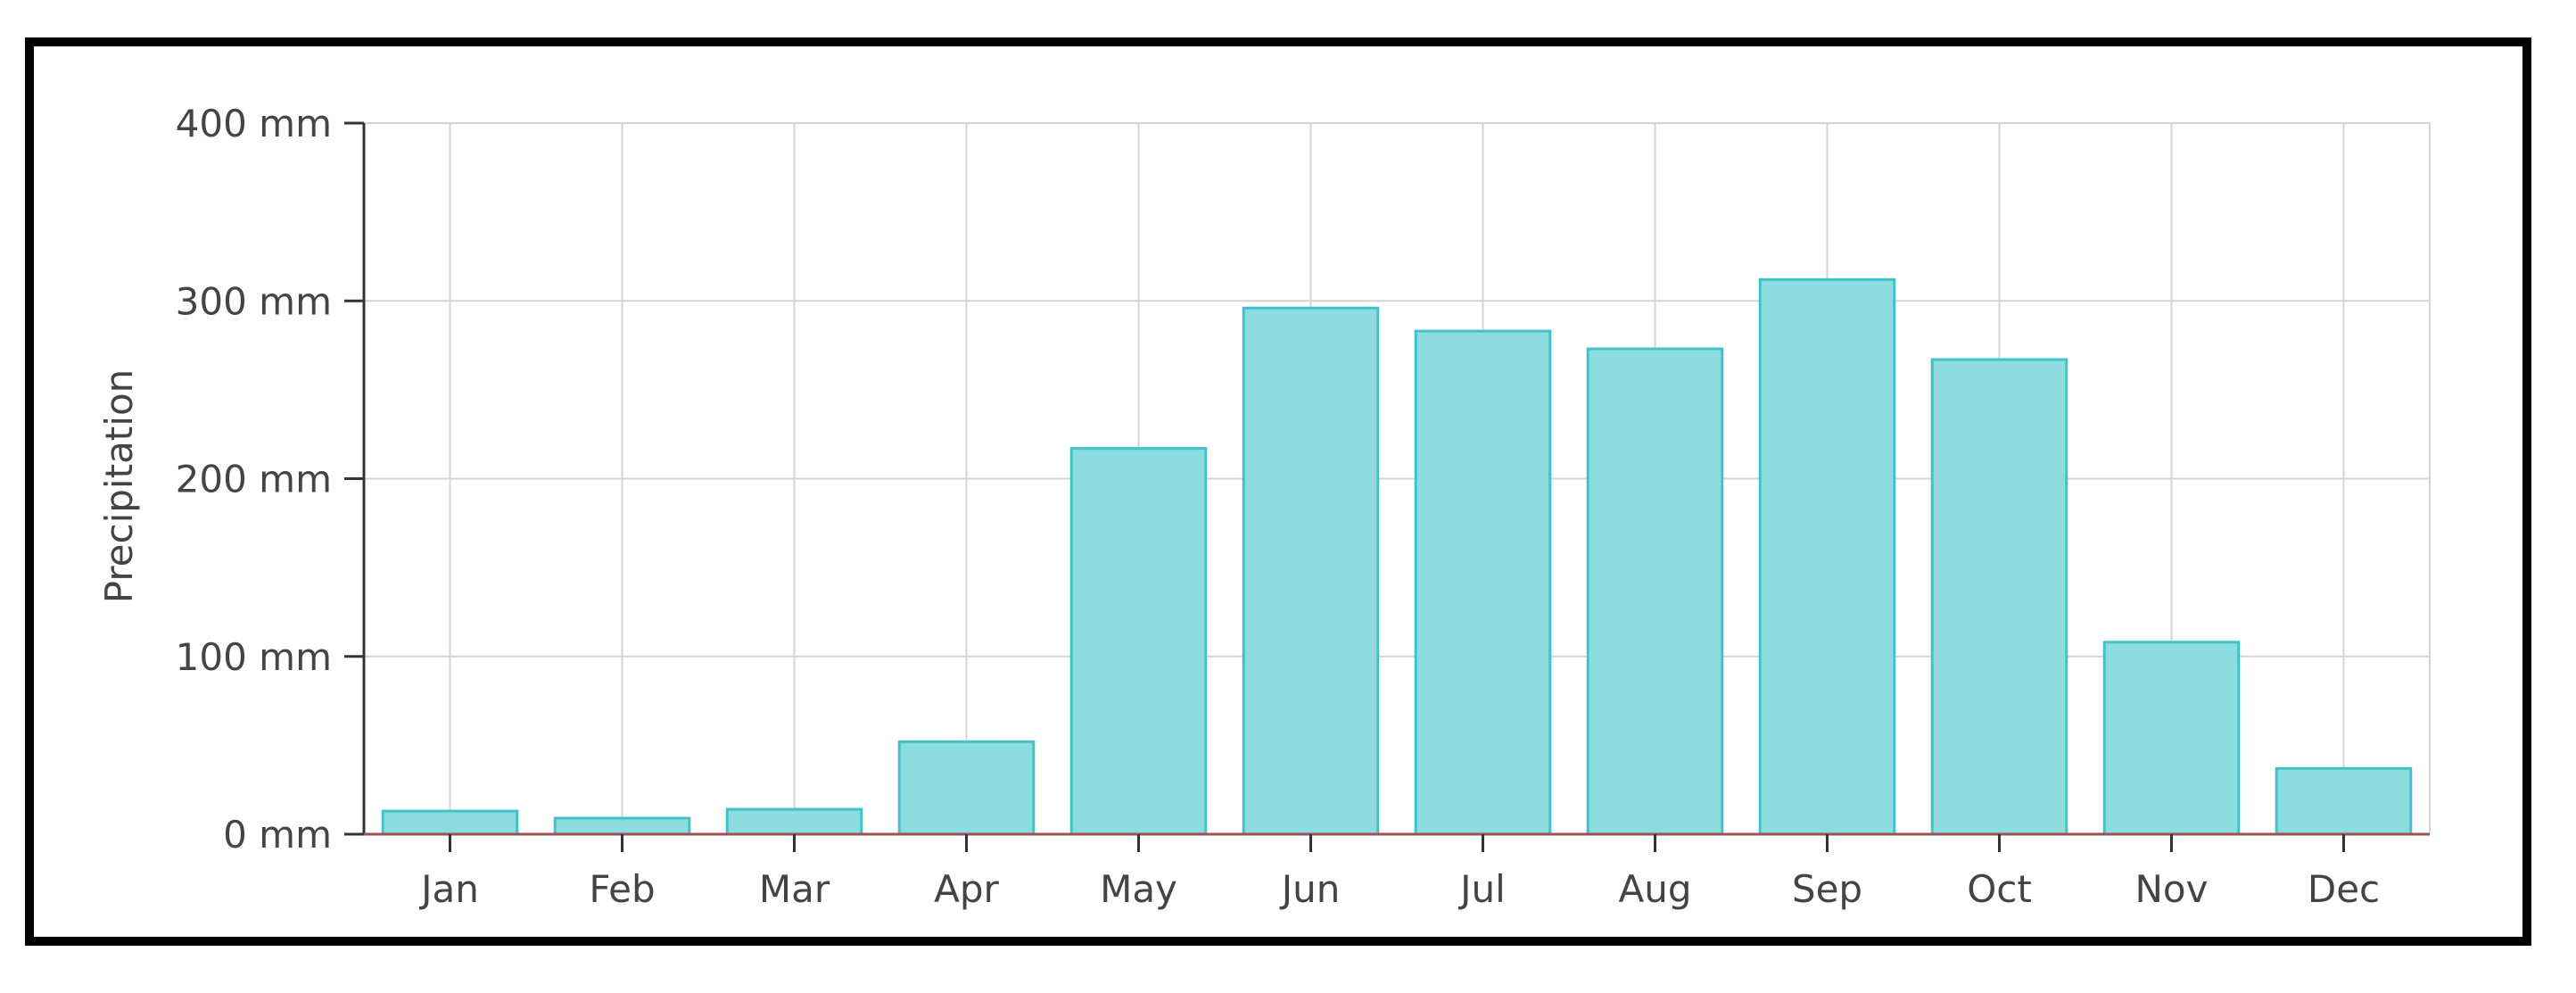 The height and width of the screenshot is (993, 2576). What do you see at coordinates (2172, 889) in the screenshot?
I see `x-tick-label-nov: Nov` at bounding box center [2172, 889].